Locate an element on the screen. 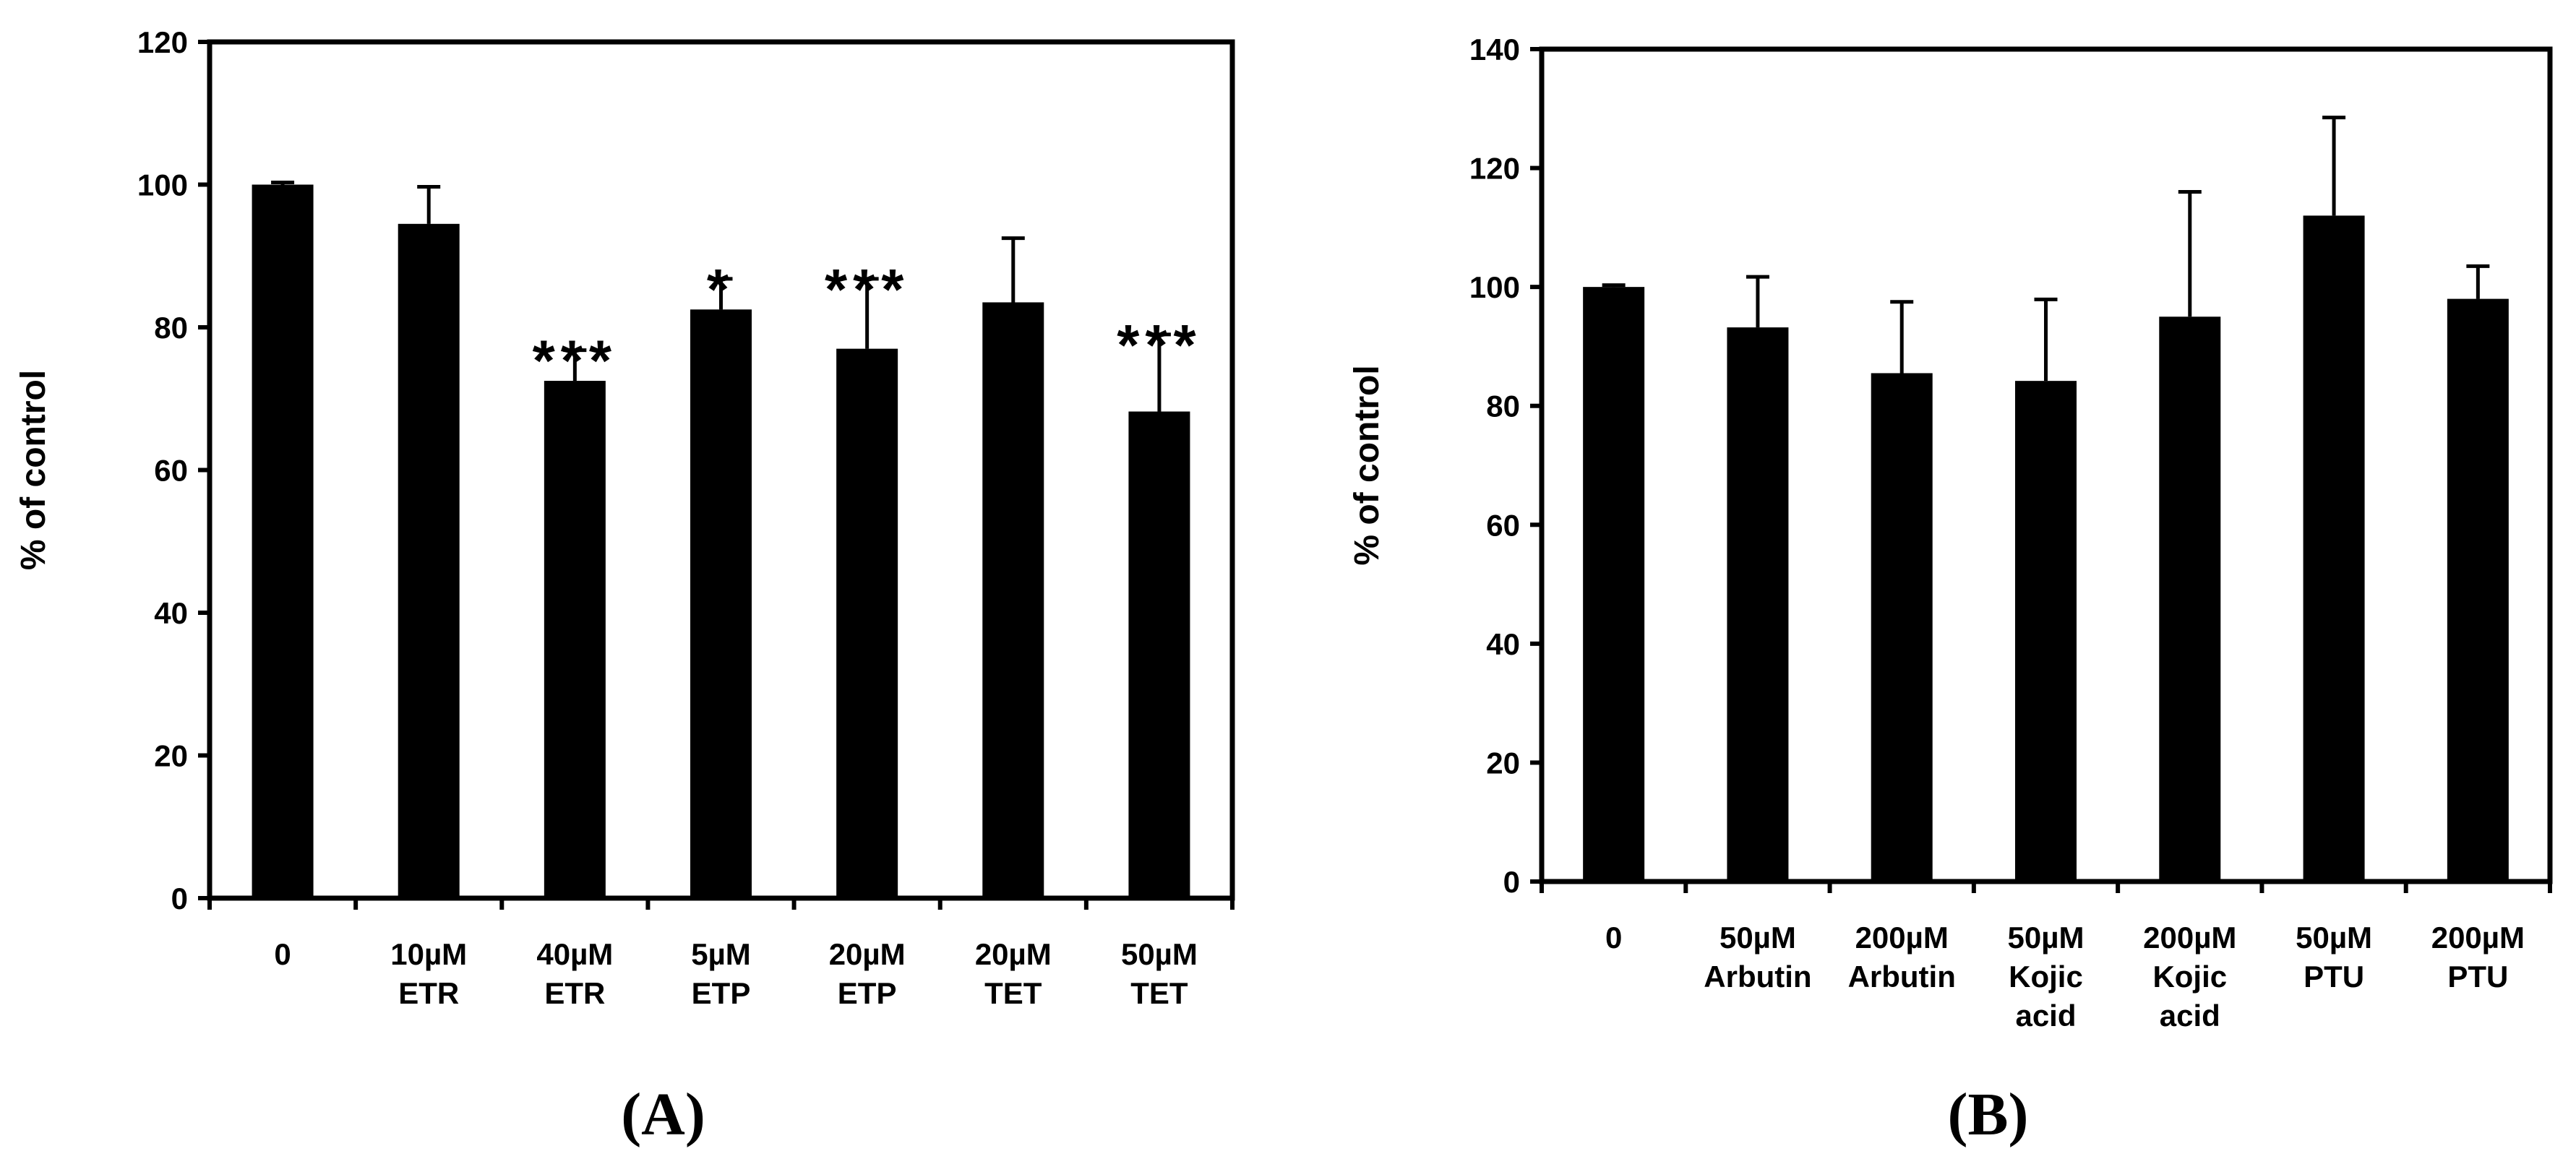 The image size is (2576, 1172). panel-label: (B) is located at coordinates (1989, 1115).